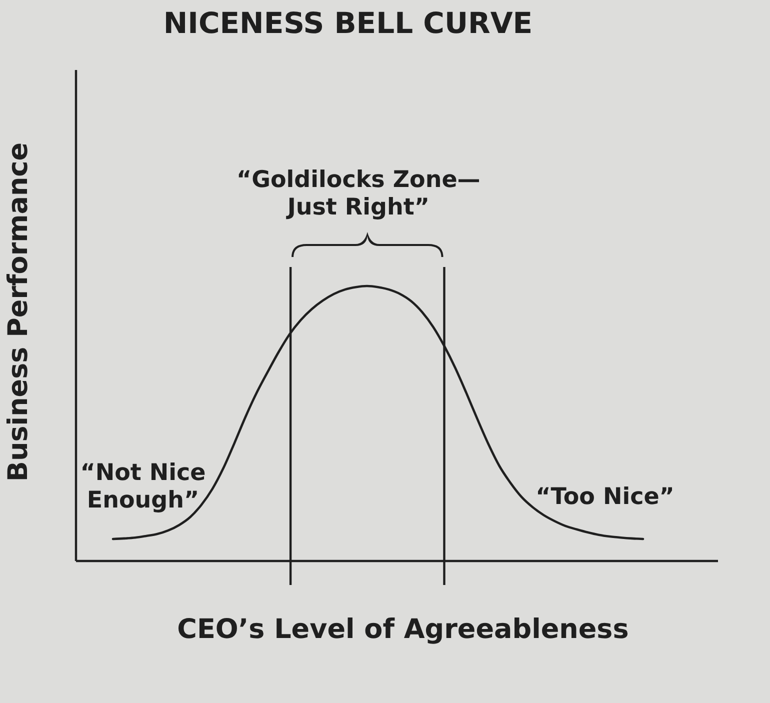 The height and width of the screenshot is (703, 770). I want to click on y-axis-title: Business Performance, so click(18, 312).